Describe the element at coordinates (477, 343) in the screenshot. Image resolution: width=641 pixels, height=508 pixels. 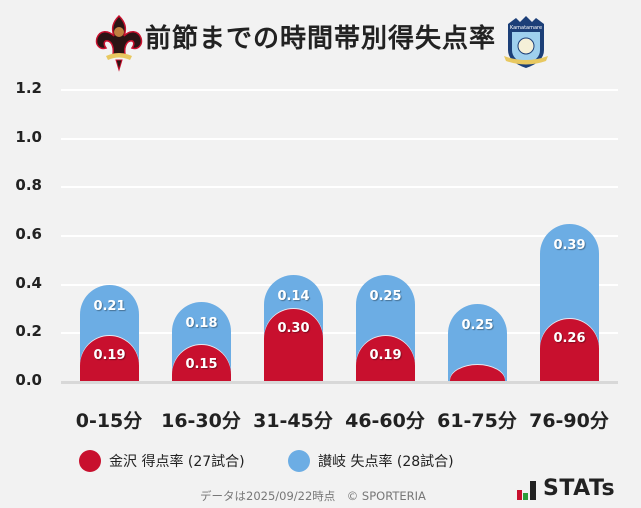
I see `stacked-bar: 0.25` at that location.